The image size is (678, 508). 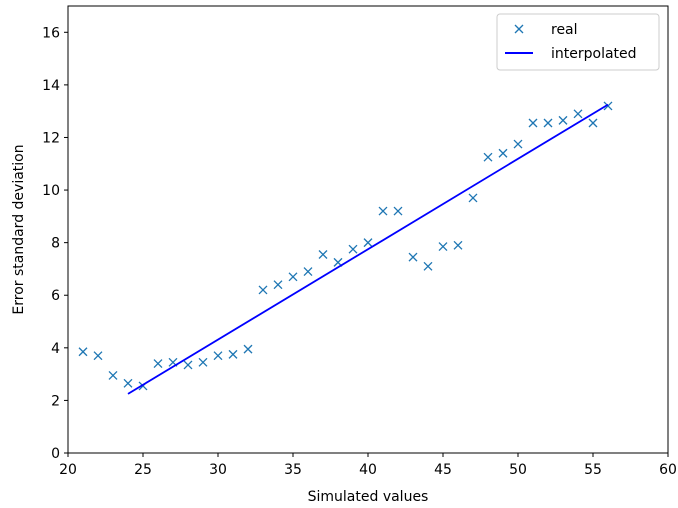 I want to click on legend-x-glyph-stroke-b, so click(x=519, y=29).